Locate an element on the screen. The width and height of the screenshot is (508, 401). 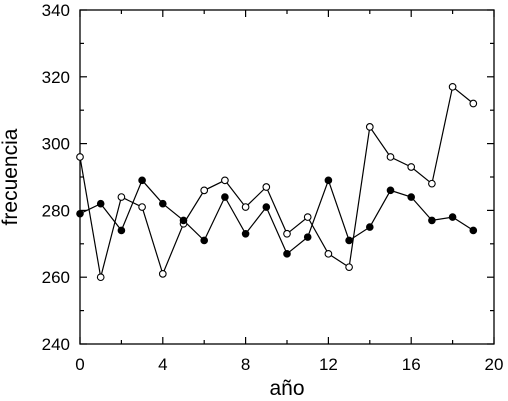
y-tick-label: 320 is located at coordinates (56, 77).